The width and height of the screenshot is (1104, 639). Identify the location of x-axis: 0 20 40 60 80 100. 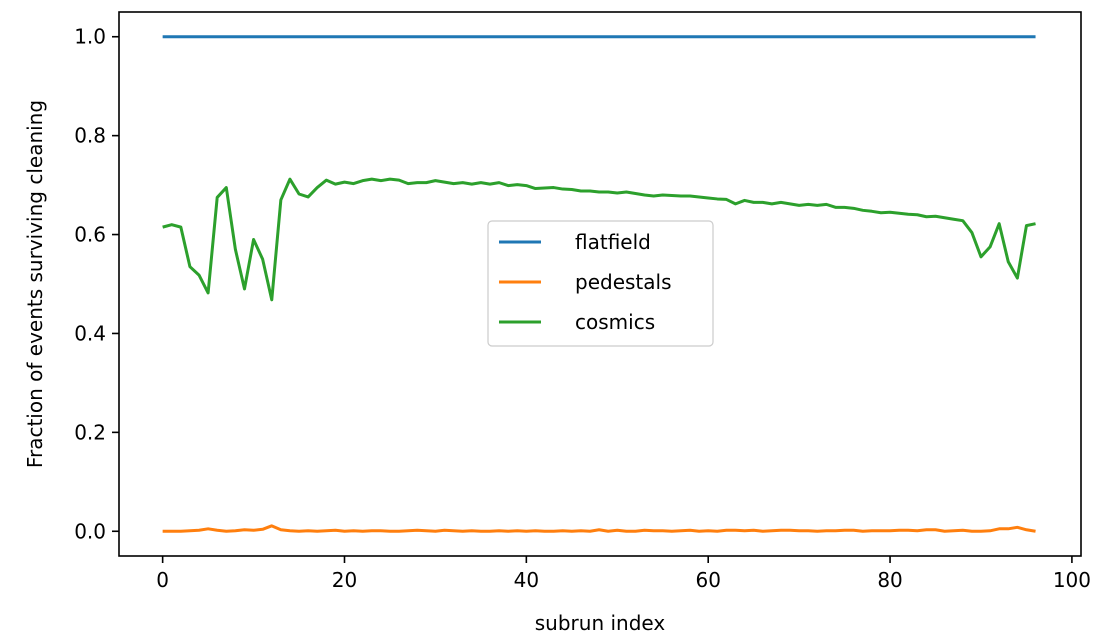
(623, 574).